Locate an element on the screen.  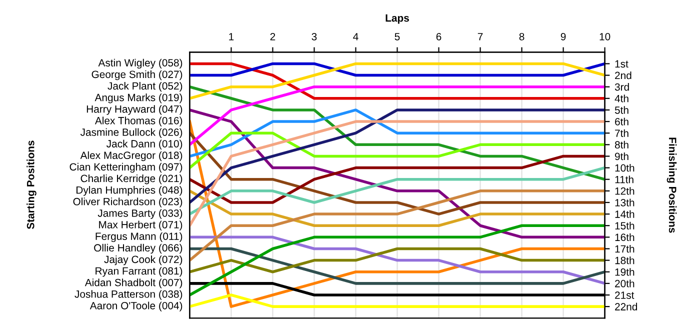
y2-tick-label: 13th is located at coordinates (624, 202).